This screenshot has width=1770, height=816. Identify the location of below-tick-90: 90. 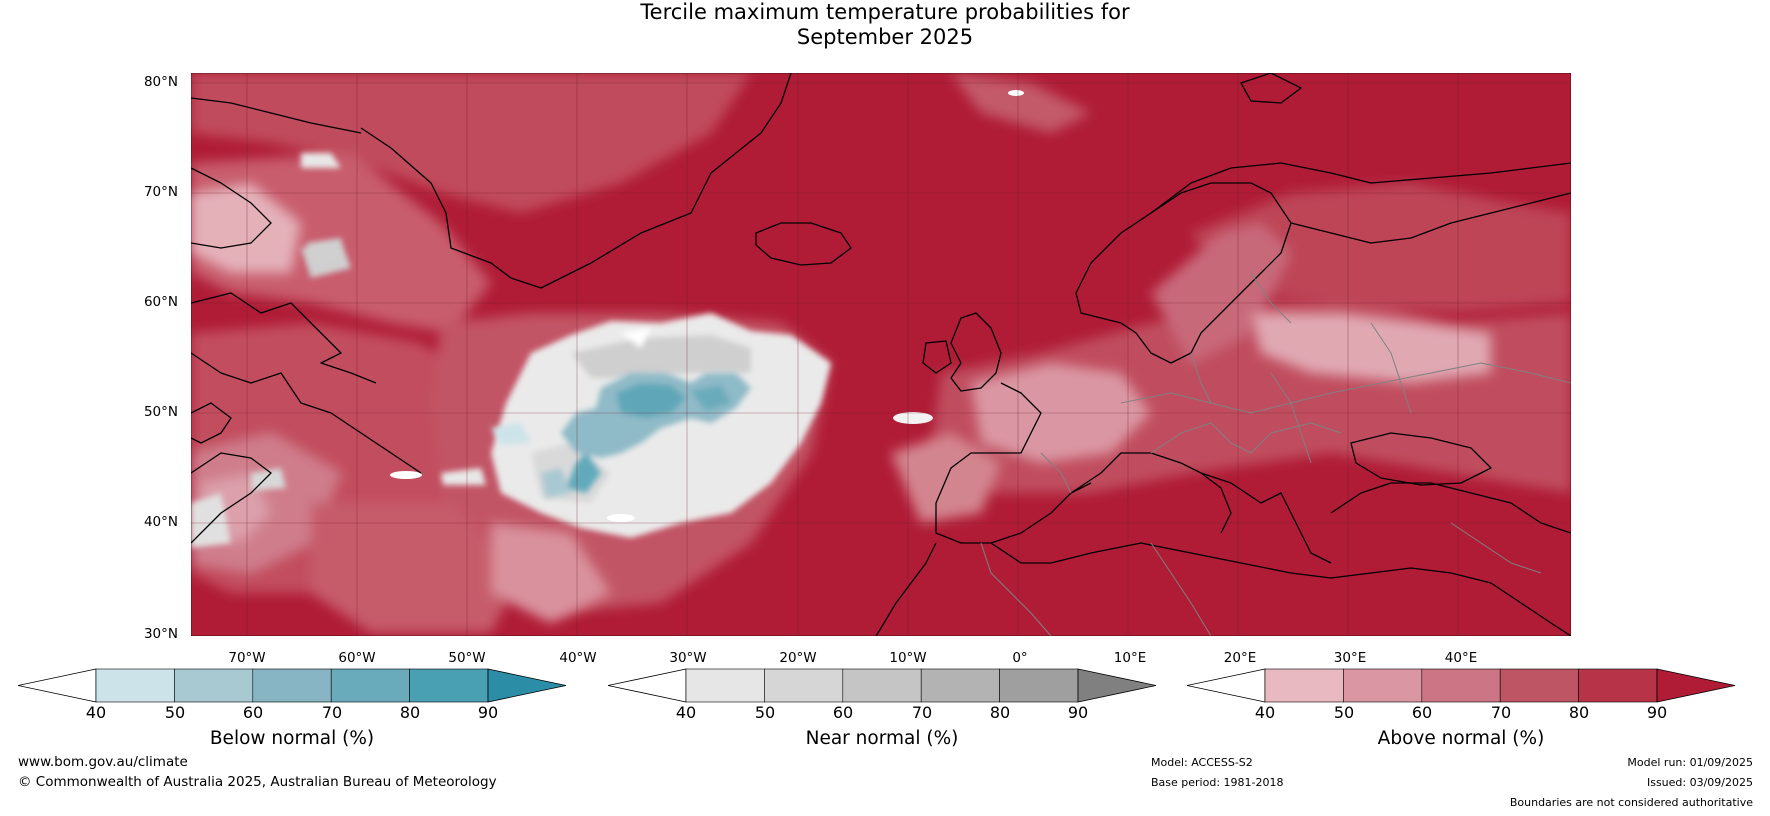
(488, 712).